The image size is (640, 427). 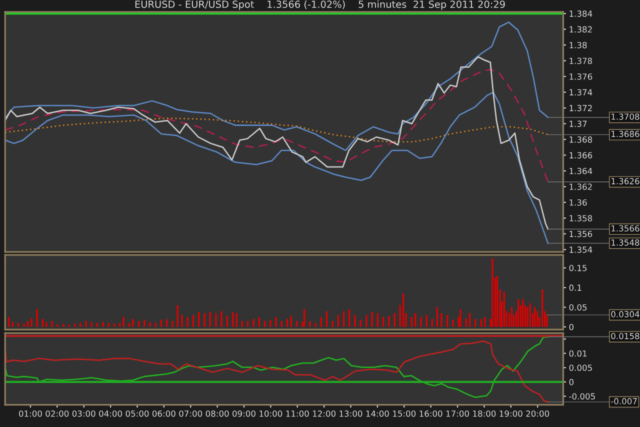 What do you see at coordinates (581, 139) in the screenshot?
I see `y-tick-label: 1.368` at bounding box center [581, 139].